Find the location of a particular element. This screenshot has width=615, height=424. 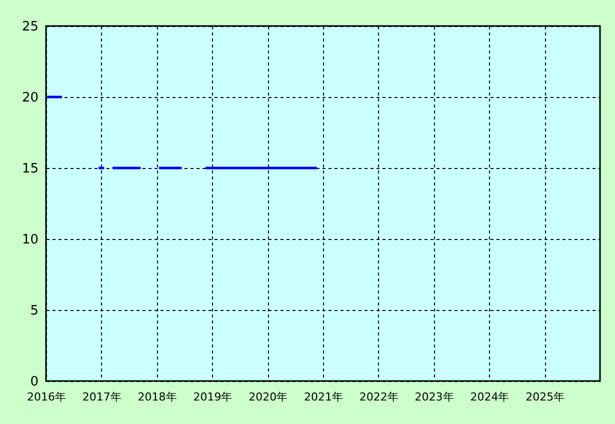

y-tick-label: 0 is located at coordinates (34, 382).